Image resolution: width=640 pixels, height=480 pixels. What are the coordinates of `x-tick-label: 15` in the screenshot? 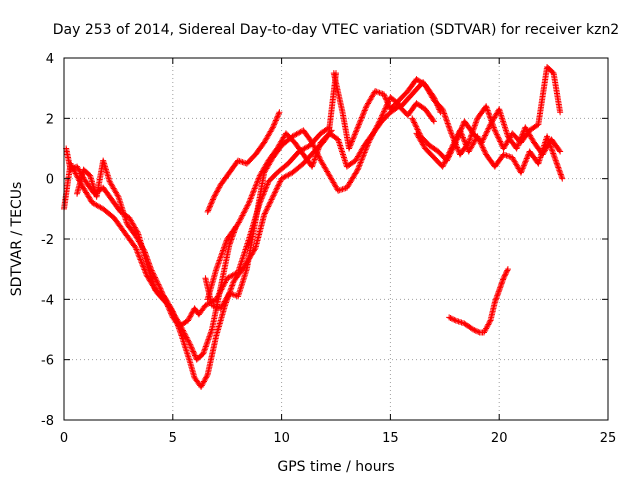 It's located at (390, 438).